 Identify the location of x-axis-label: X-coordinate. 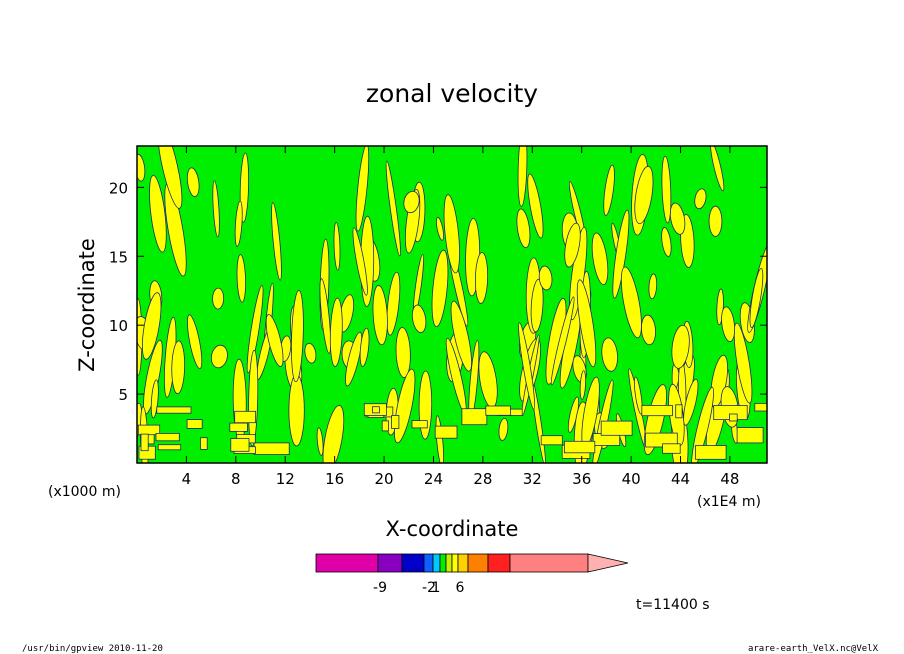
(452, 529).